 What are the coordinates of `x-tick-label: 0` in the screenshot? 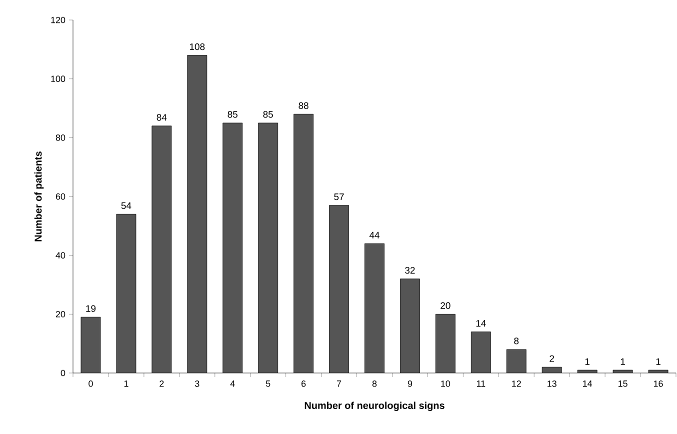 It's located at (90, 383).